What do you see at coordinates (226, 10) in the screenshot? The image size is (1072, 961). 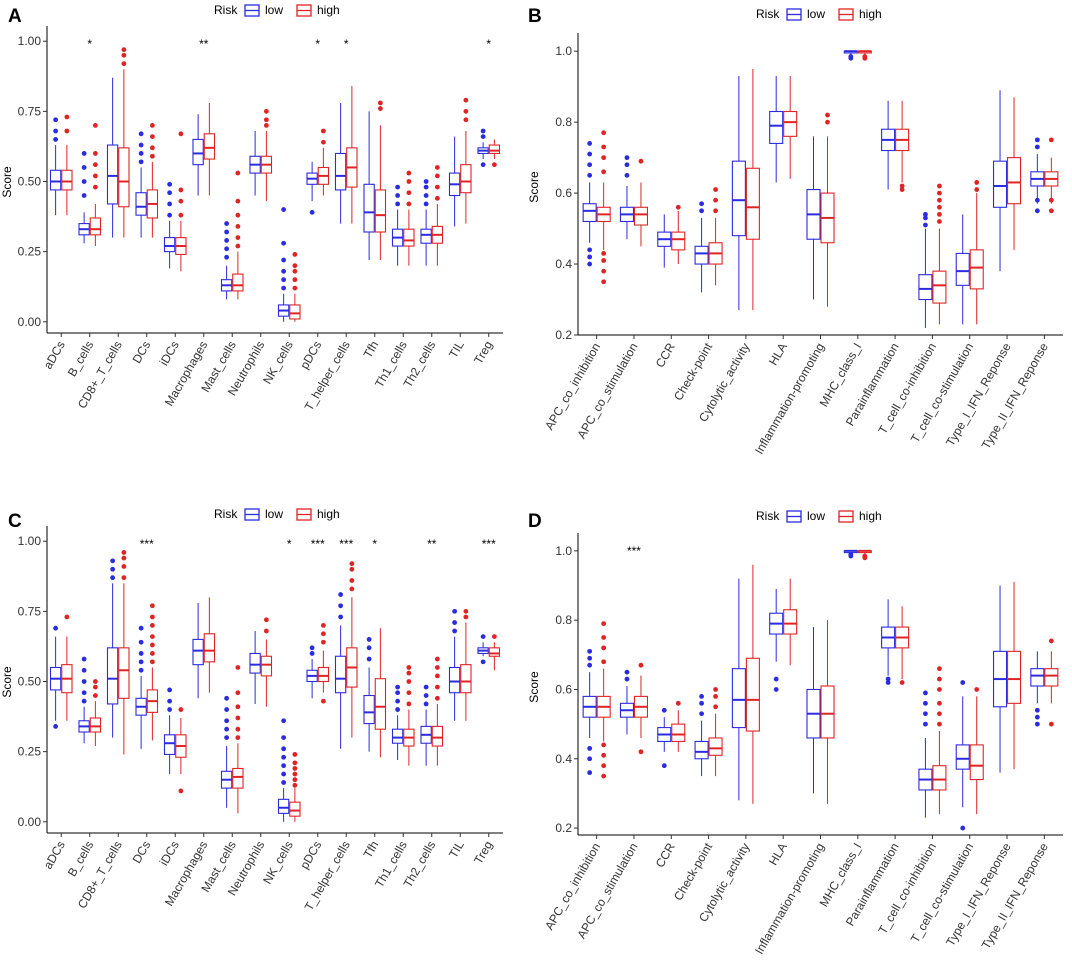 I see `legend-title: Risk` at bounding box center [226, 10].